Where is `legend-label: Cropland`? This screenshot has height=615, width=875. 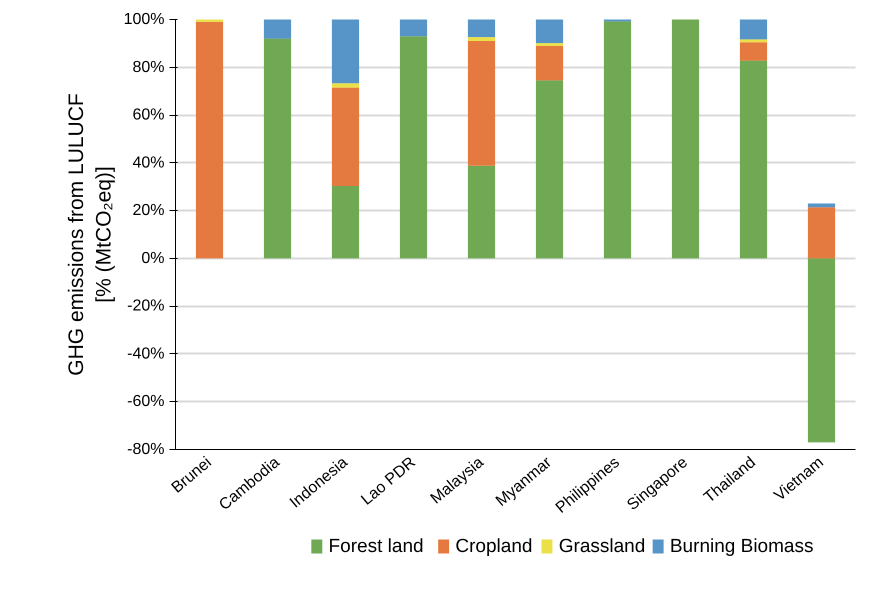
legend-label: Cropland is located at coordinates (493, 546).